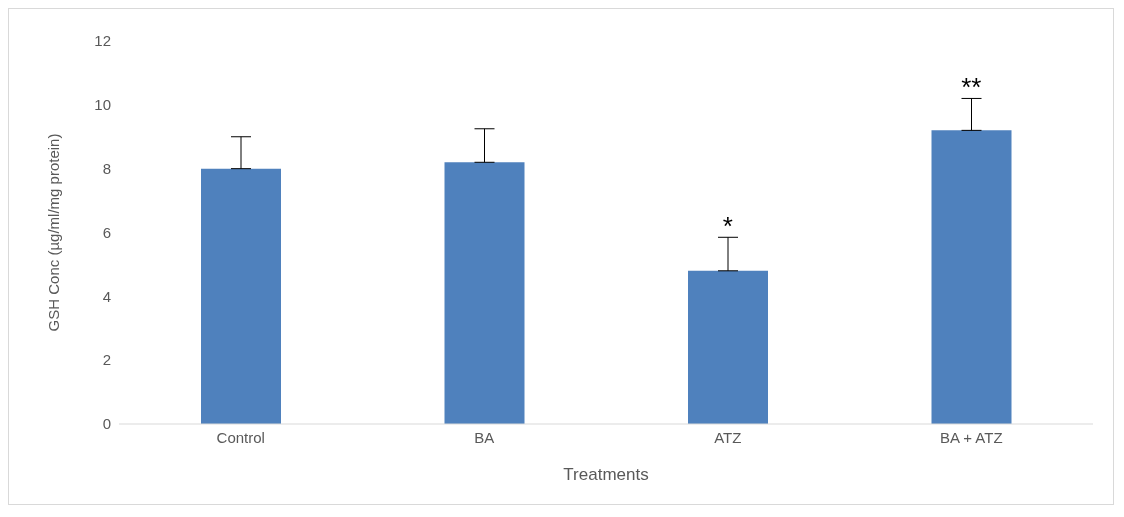 Image resolution: width=1124 pixels, height=517 pixels. I want to click on y-tick-label: 6, so click(106, 232).